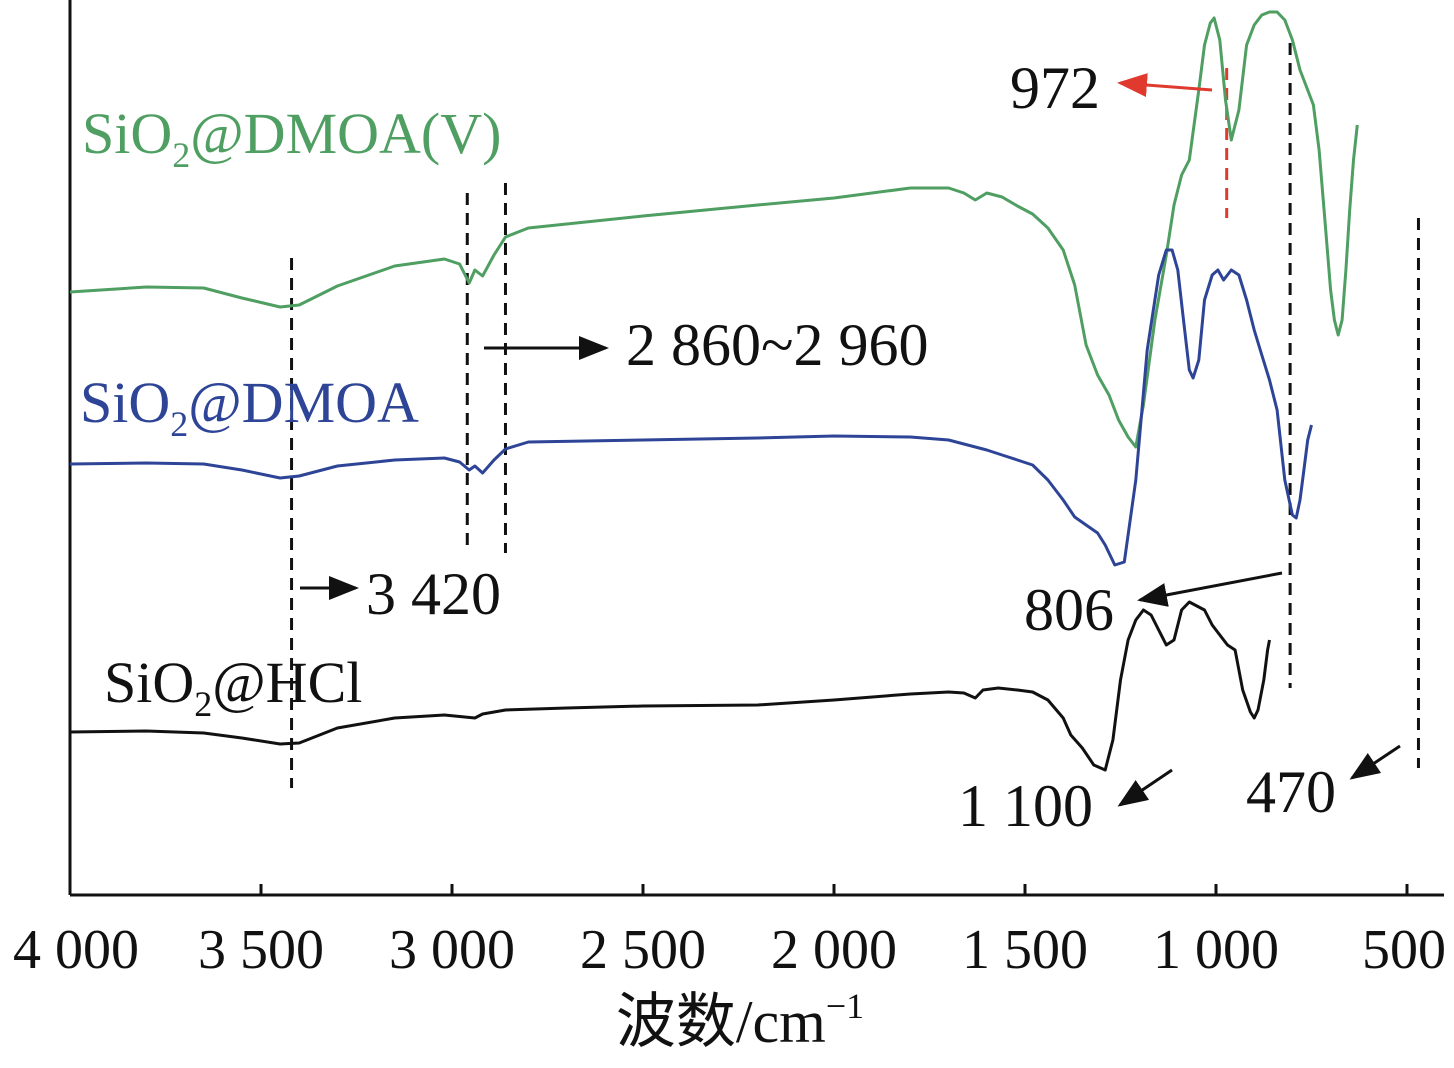  What do you see at coordinates (433, 594) in the screenshot?
I see `annotation-3420: 3 420` at bounding box center [433, 594].